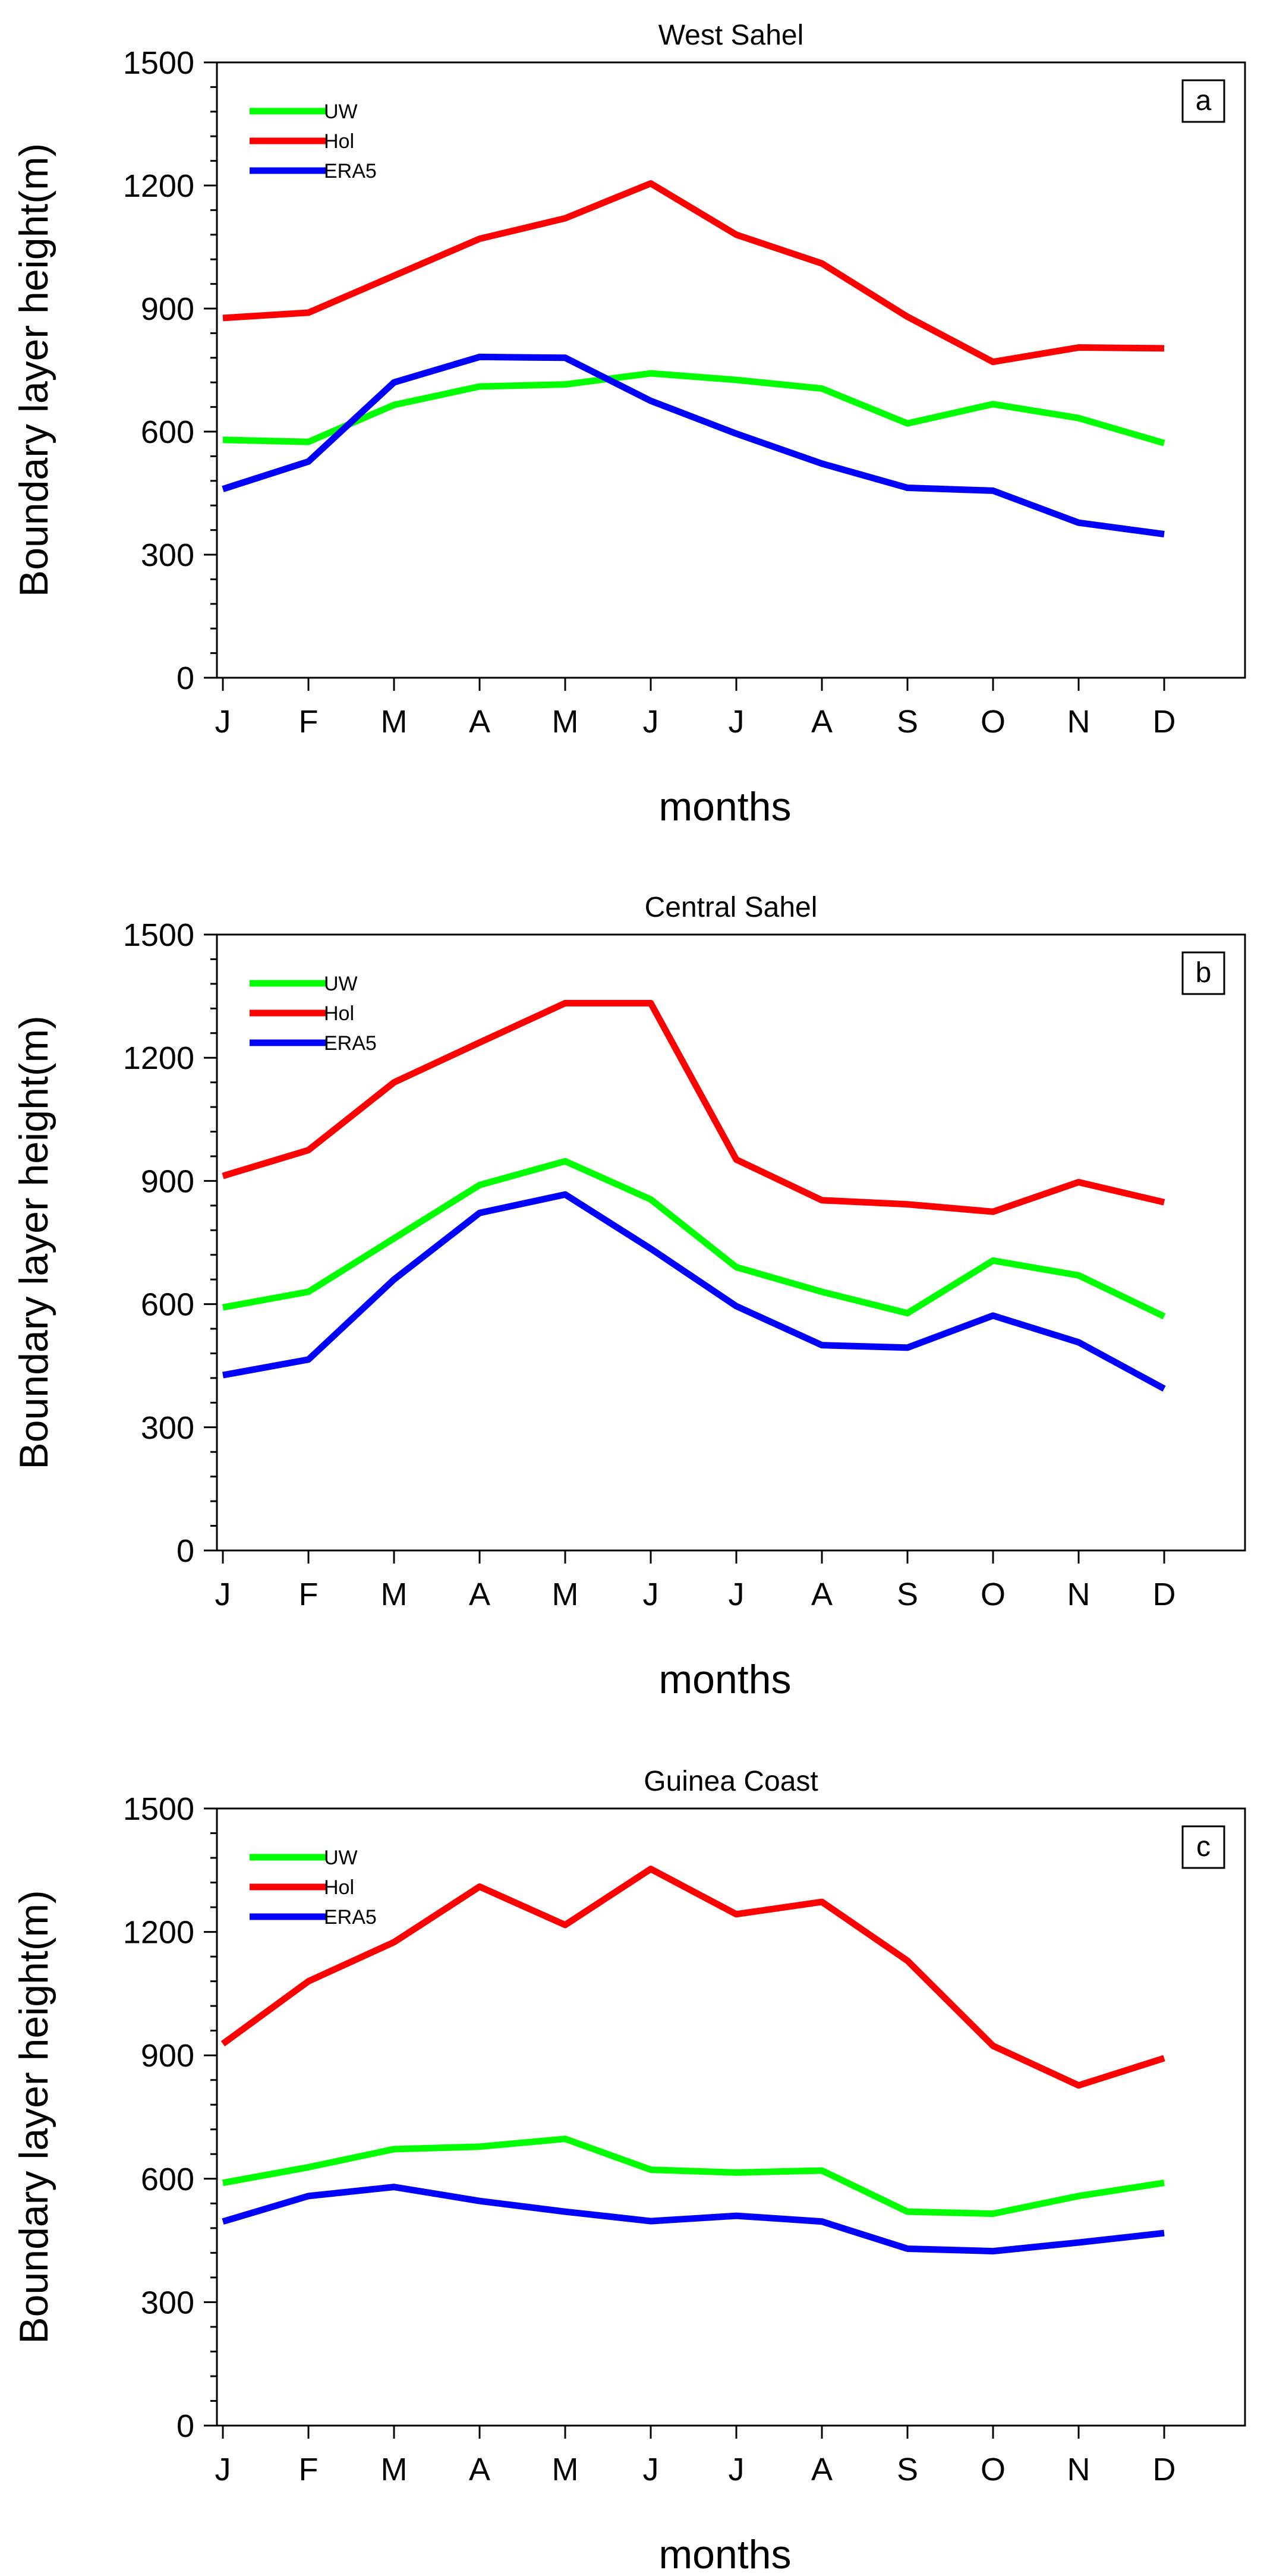 The width and height of the screenshot is (1267, 2576). What do you see at coordinates (731, 35) in the screenshot?
I see `chart-title: West Sahel` at bounding box center [731, 35].